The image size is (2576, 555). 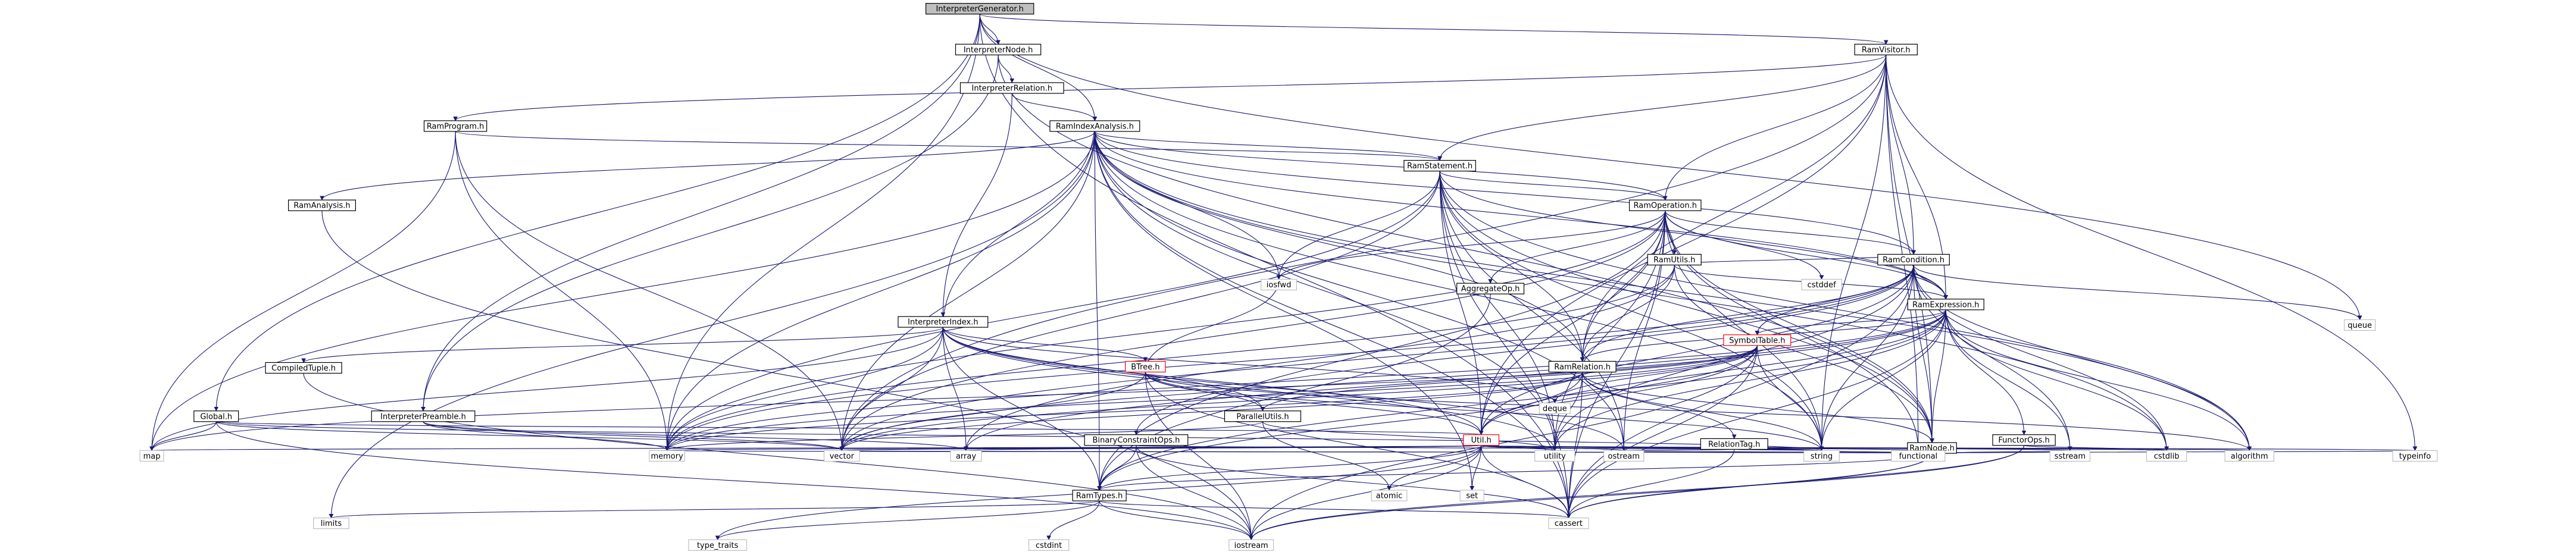 I want to click on node-box-cstddef, so click(x=1821, y=284).